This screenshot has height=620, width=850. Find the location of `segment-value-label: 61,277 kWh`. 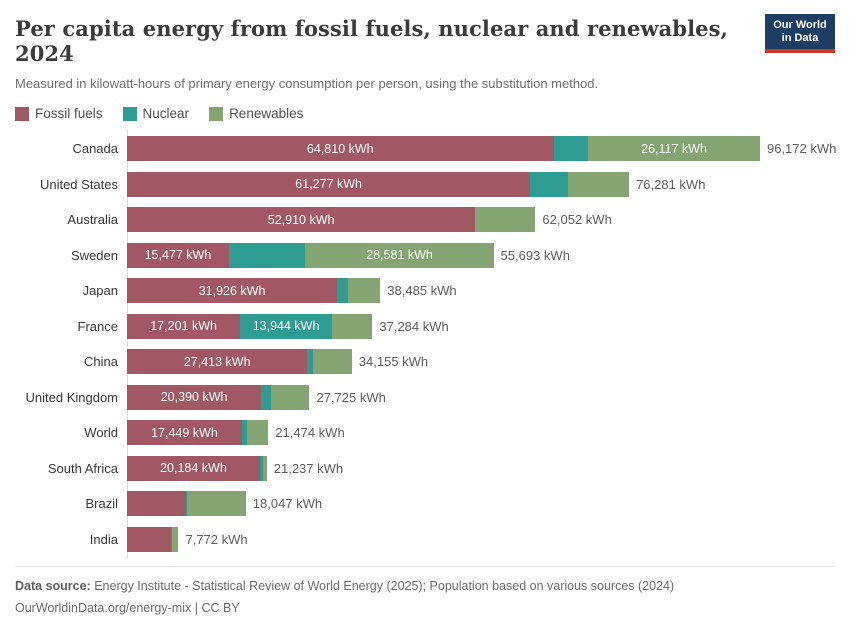

segment-value-label: 61,277 kWh is located at coordinates (329, 184).